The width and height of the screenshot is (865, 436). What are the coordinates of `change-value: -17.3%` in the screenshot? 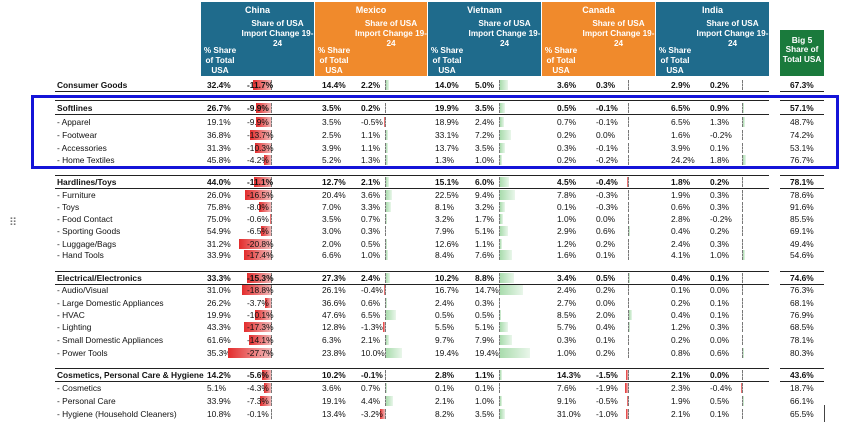 It's located at (260, 327).